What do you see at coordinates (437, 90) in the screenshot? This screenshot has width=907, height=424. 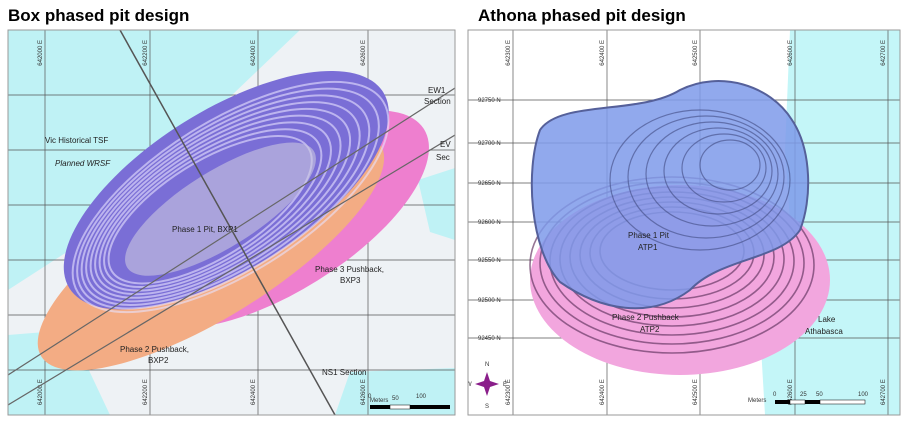 I see `map-label: EW1` at bounding box center [437, 90].